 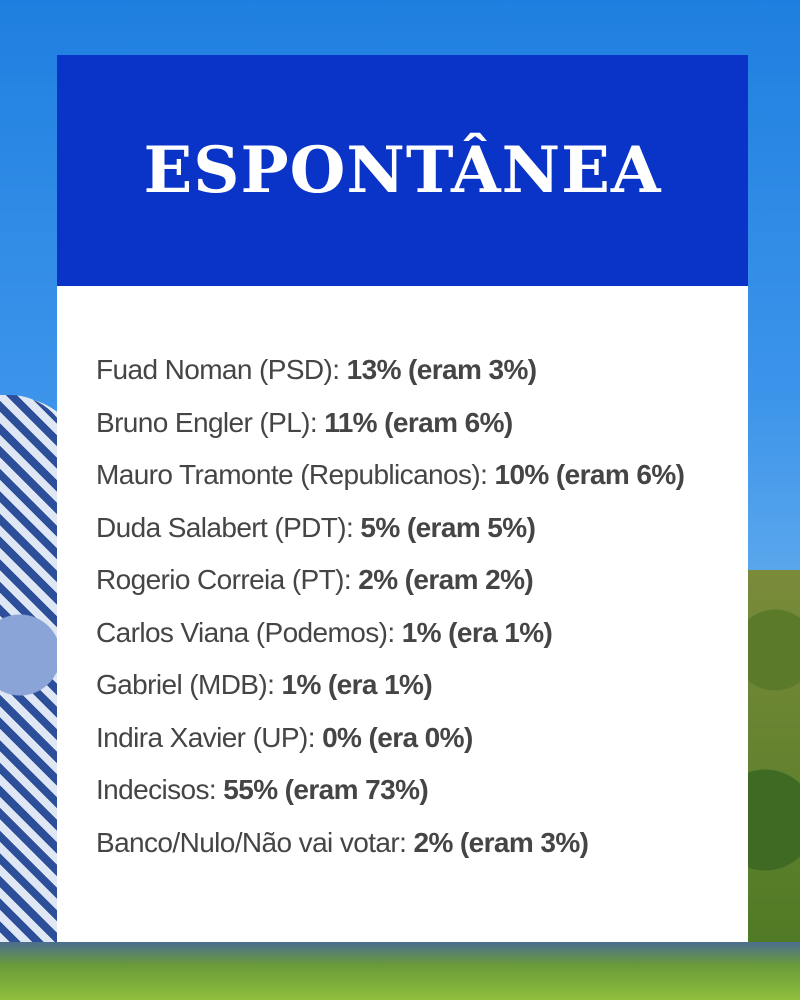 I want to click on candidate-value: 2% (eram 2%), so click(x=446, y=579).